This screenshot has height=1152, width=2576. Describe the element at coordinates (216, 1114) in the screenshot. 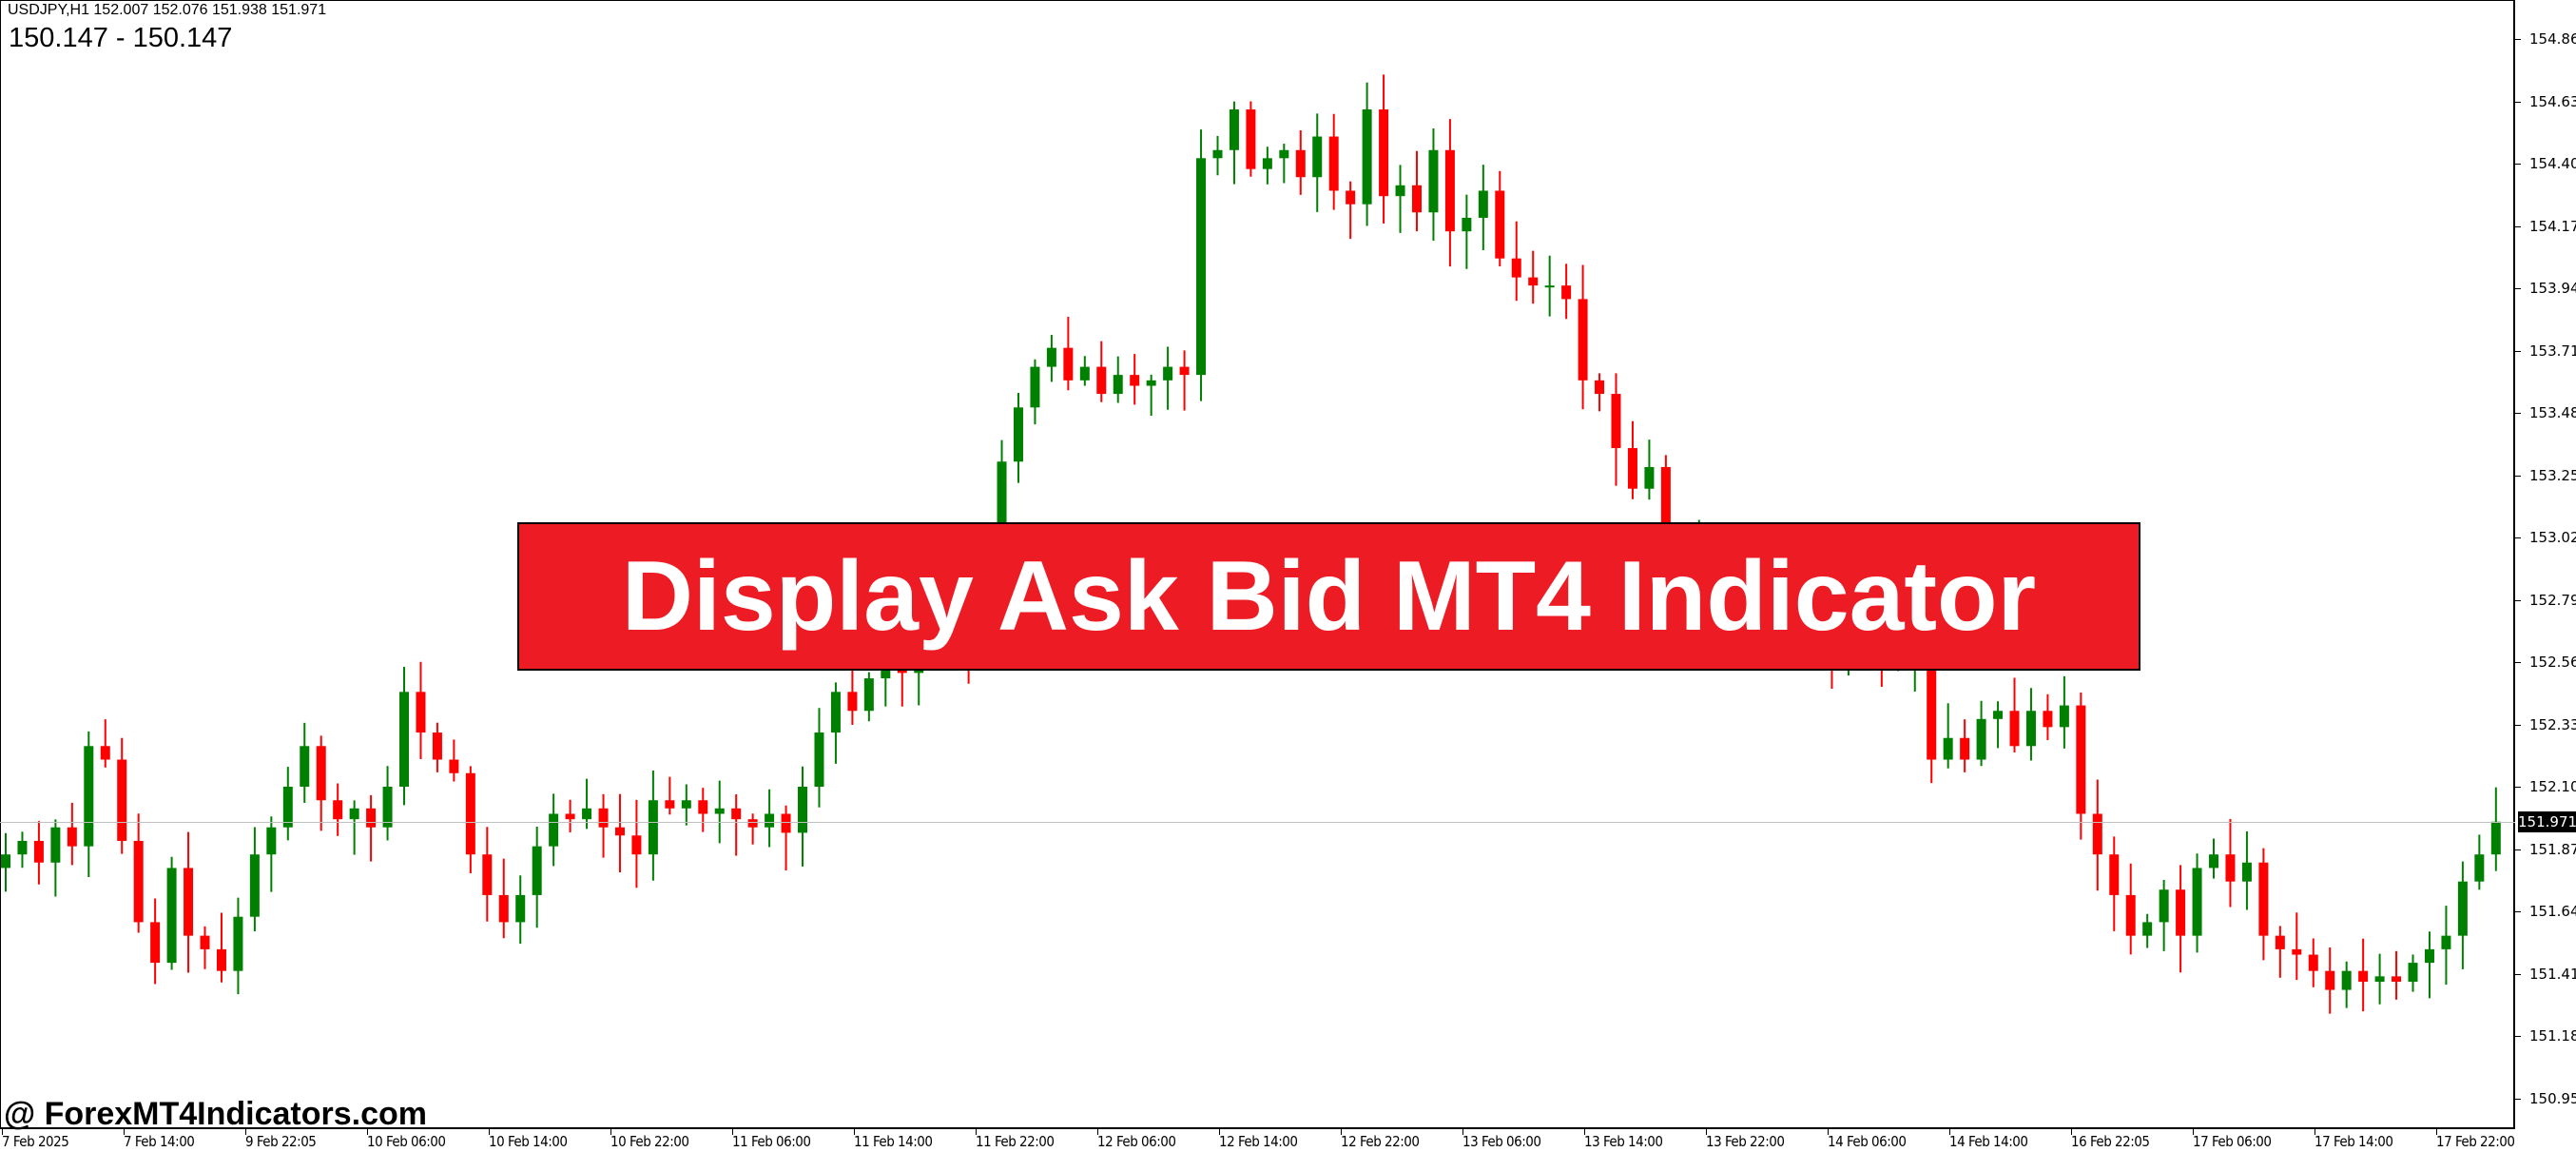

I see `watermark: @ ForexMT4Indicators.com` at that location.